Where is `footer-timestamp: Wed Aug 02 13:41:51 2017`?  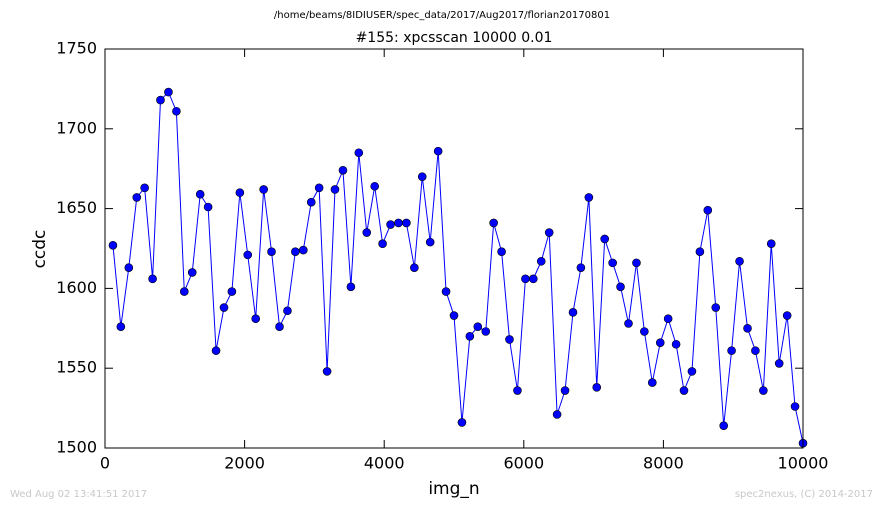 footer-timestamp: Wed Aug 02 13:41:51 2017 is located at coordinates (78, 494).